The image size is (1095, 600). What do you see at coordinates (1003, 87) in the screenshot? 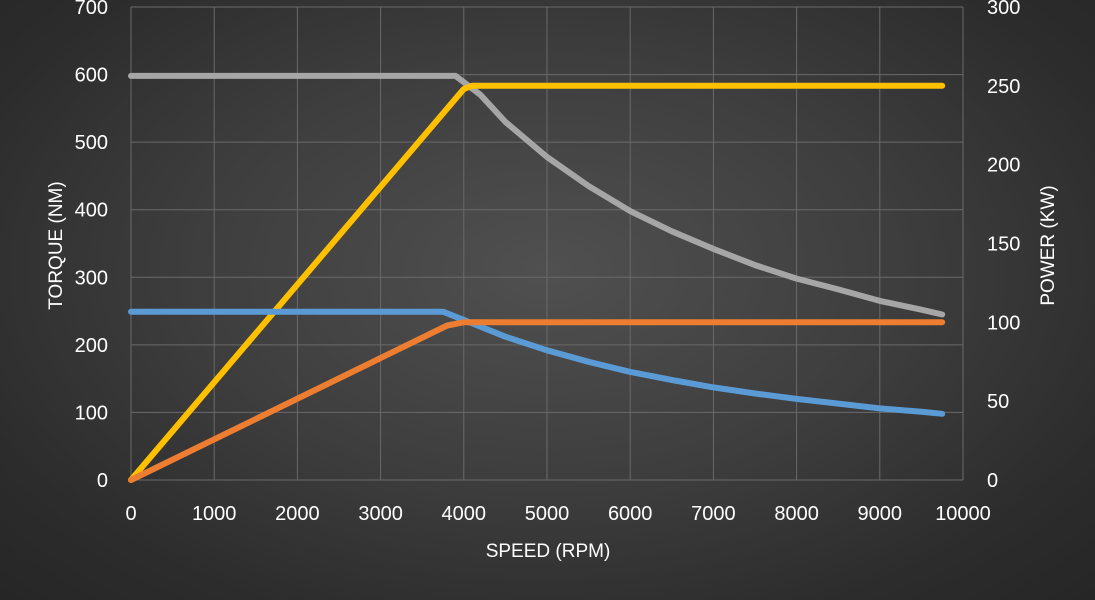
I see `y2-tick-label: 250` at bounding box center [1003, 87].